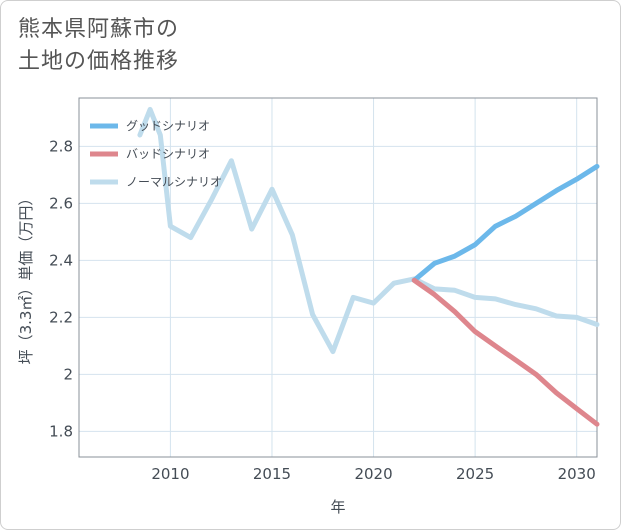 Image resolution: width=621 pixels, height=530 pixels. What do you see at coordinates (170, 474) in the screenshot?
I see `x-tick-label: 2010` at bounding box center [170, 474].